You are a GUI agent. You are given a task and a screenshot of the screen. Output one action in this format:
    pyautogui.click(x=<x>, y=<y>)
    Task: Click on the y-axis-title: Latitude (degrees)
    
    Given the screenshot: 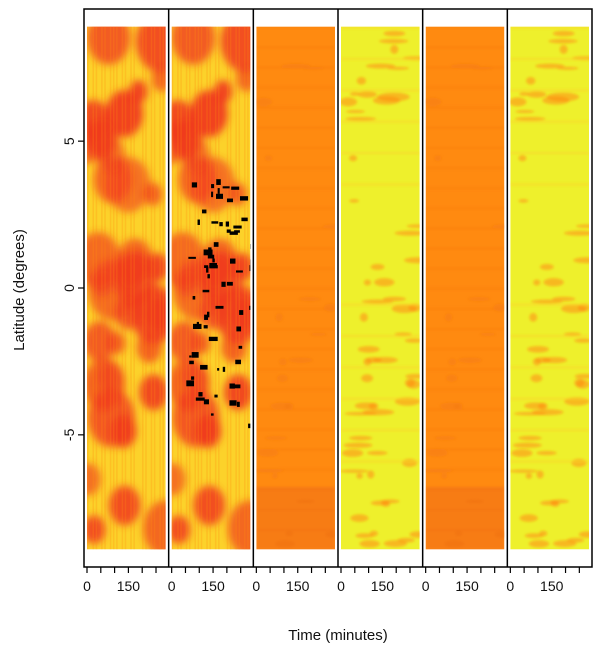 What is the action you would take?
    pyautogui.click(x=19, y=290)
    